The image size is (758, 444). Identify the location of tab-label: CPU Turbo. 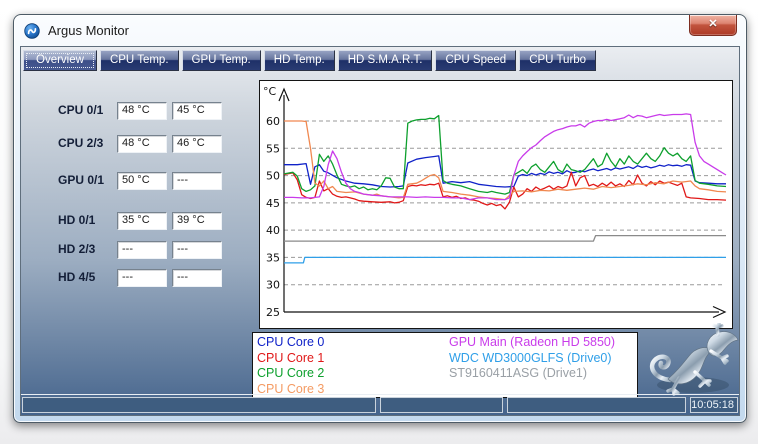
(558, 60).